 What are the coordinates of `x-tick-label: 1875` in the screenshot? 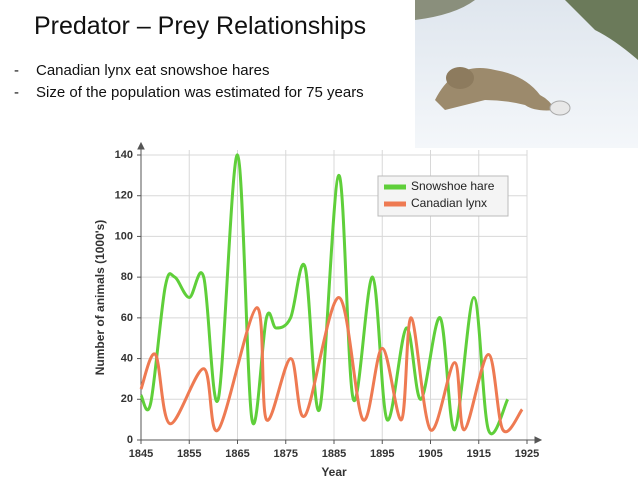 It's located at (286, 454).